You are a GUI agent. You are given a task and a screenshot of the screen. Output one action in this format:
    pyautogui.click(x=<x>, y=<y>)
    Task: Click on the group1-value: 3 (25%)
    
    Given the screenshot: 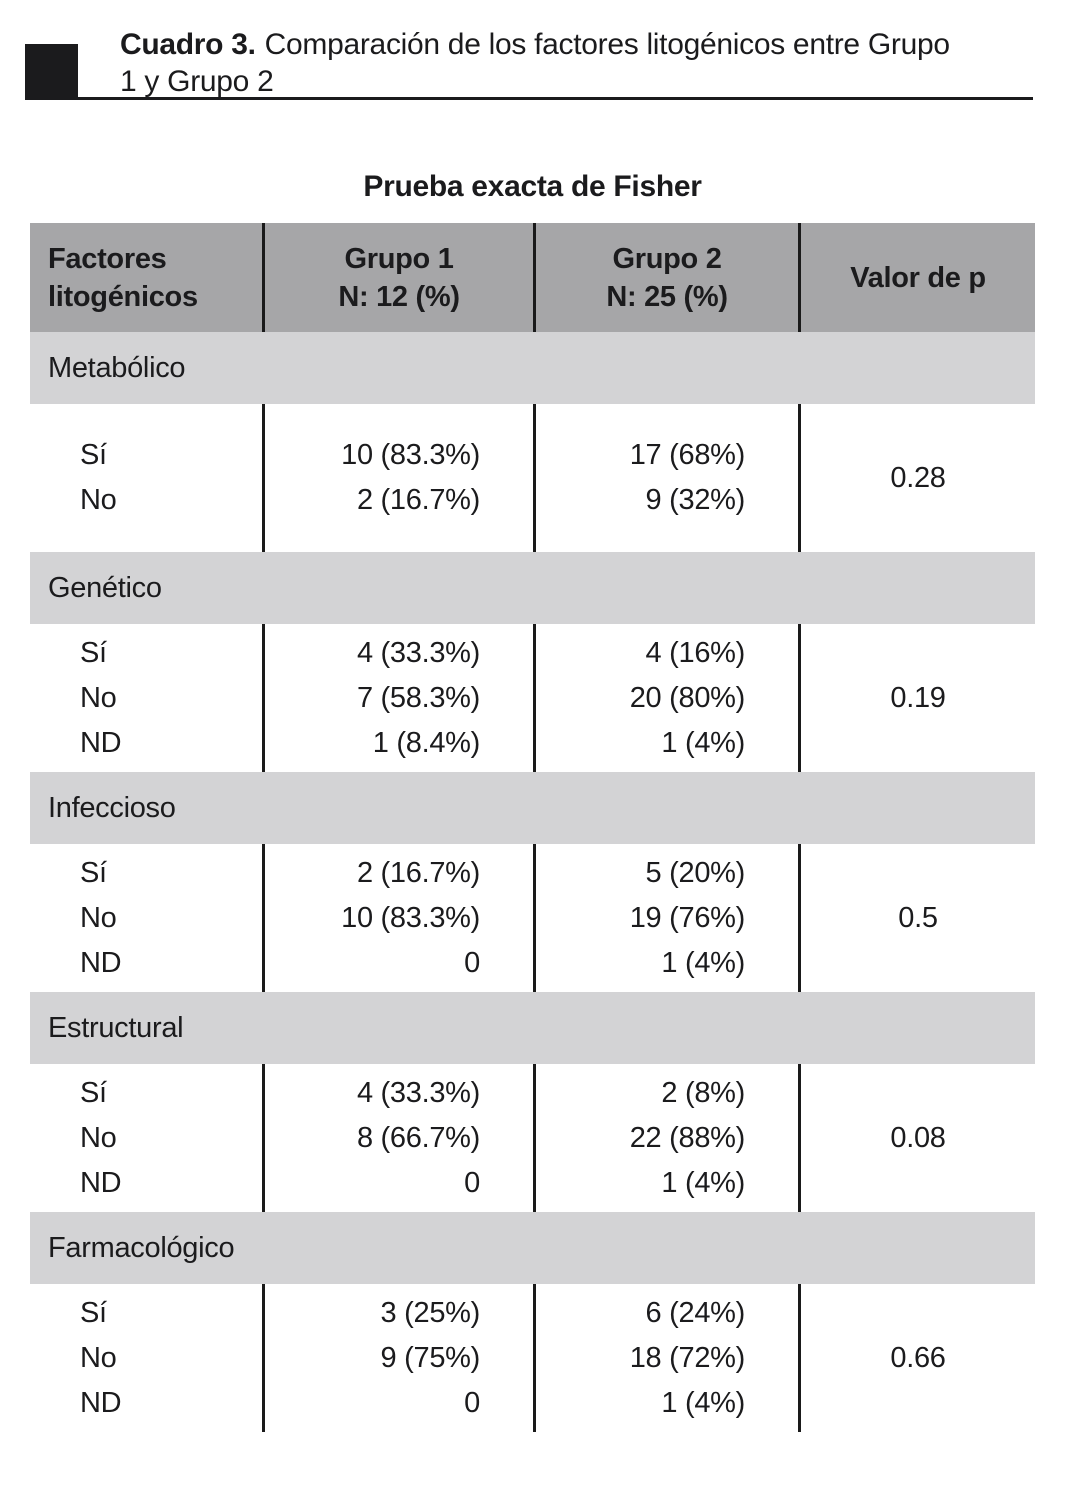 What is the action you would take?
    pyautogui.click(x=430, y=1312)
    